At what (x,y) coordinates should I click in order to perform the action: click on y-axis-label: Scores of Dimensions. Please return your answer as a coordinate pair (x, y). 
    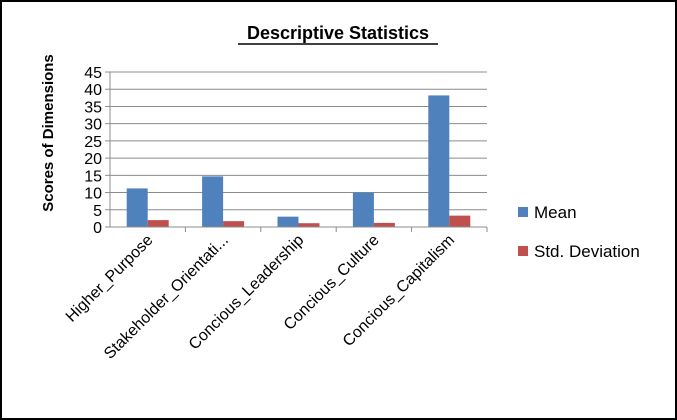
    Looking at the image, I should click on (48, 133).